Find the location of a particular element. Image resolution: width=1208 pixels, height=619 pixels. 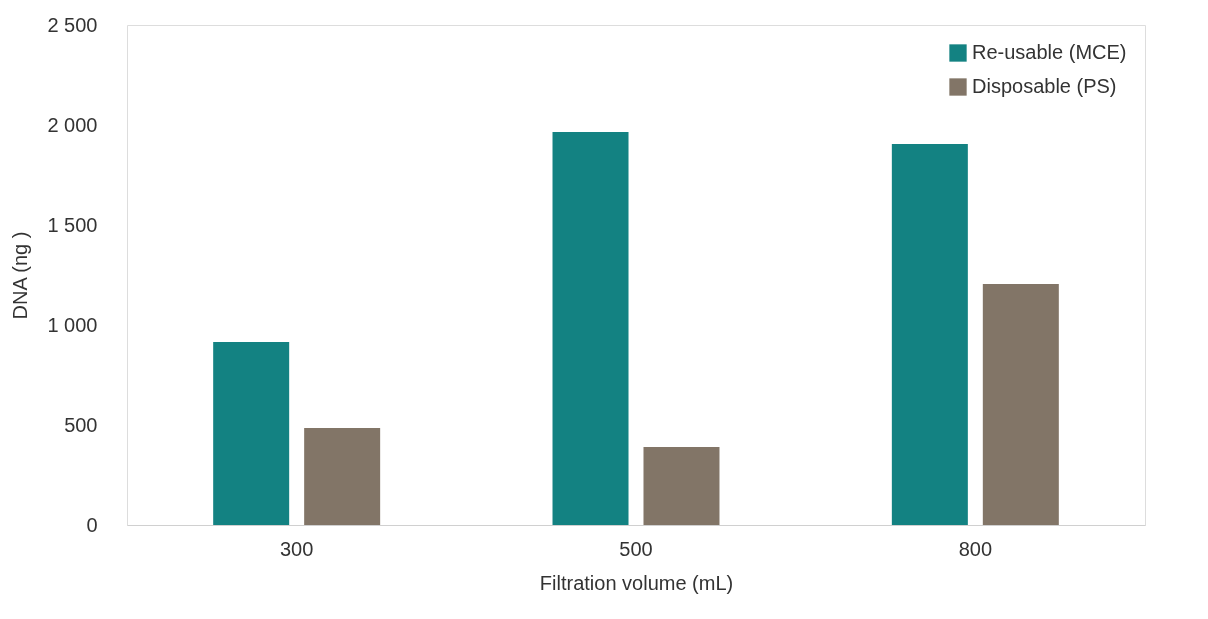

legend-label: Disposable (PS) is located at coordinates (1044, 86).